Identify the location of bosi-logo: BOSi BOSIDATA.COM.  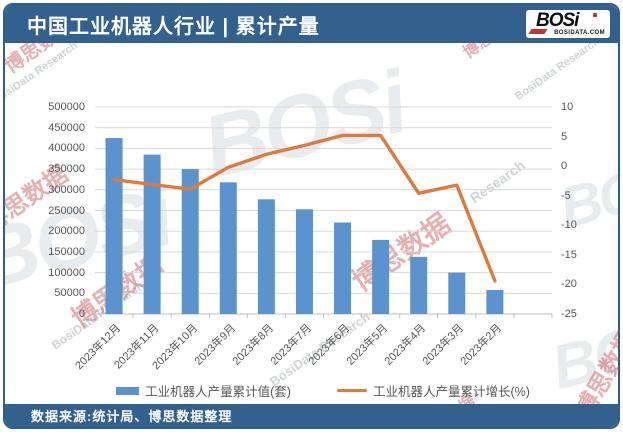
(568, 24).